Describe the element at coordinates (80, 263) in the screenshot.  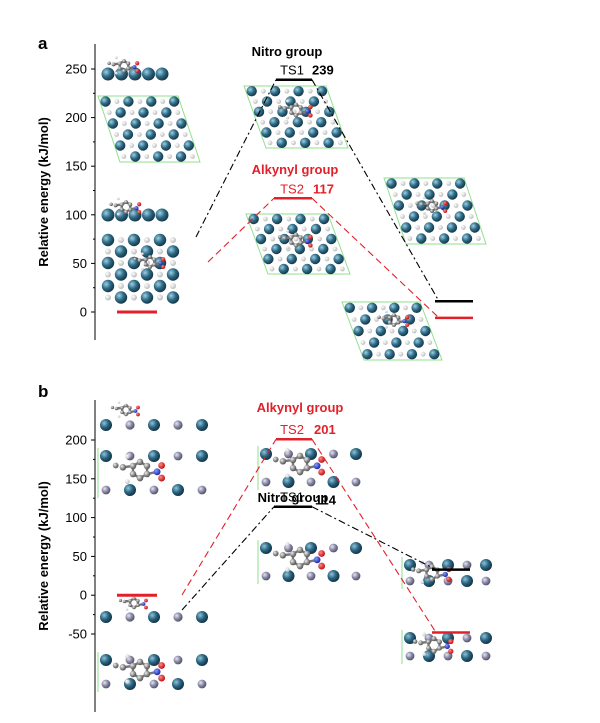
I see `y-tick-label: 50` at that location.